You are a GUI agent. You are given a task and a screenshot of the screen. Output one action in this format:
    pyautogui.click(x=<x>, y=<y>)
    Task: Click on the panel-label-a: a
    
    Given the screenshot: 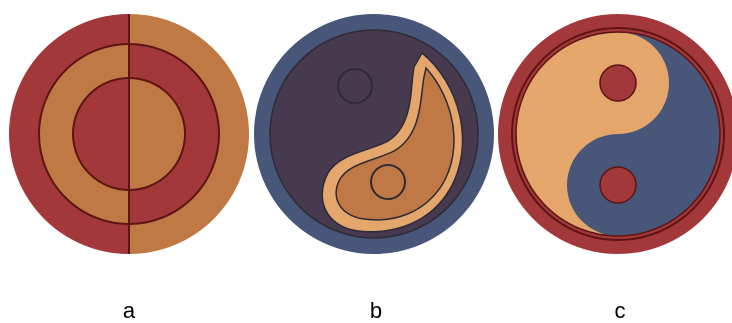 What is the action you would take?
    pyautogui.click(x=129, y=310)
    